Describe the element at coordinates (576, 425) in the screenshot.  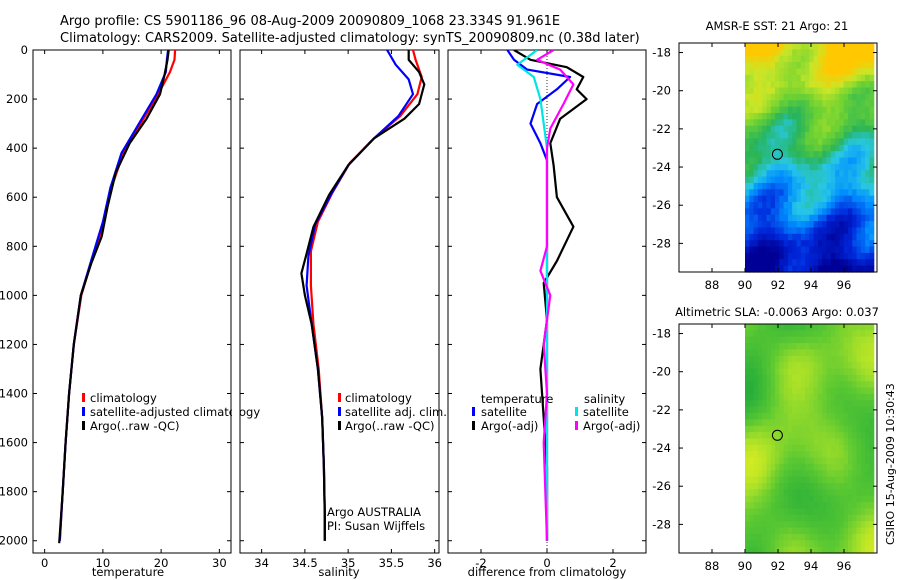
I see `legend-swatch-magenta` at that location.